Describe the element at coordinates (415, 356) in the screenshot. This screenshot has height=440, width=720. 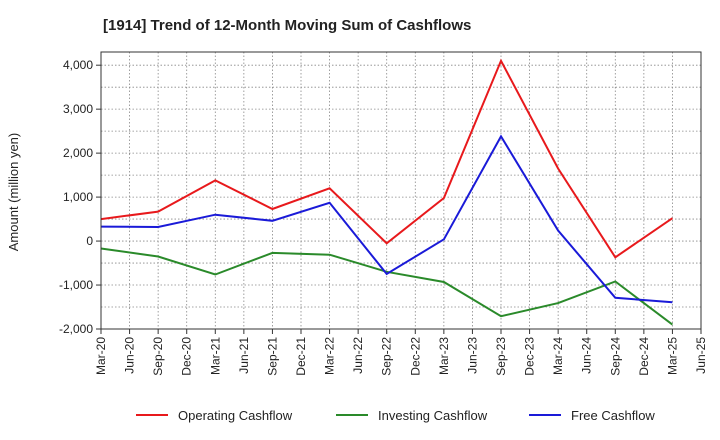
I see `x-tick-label: Dec-22` at that location.